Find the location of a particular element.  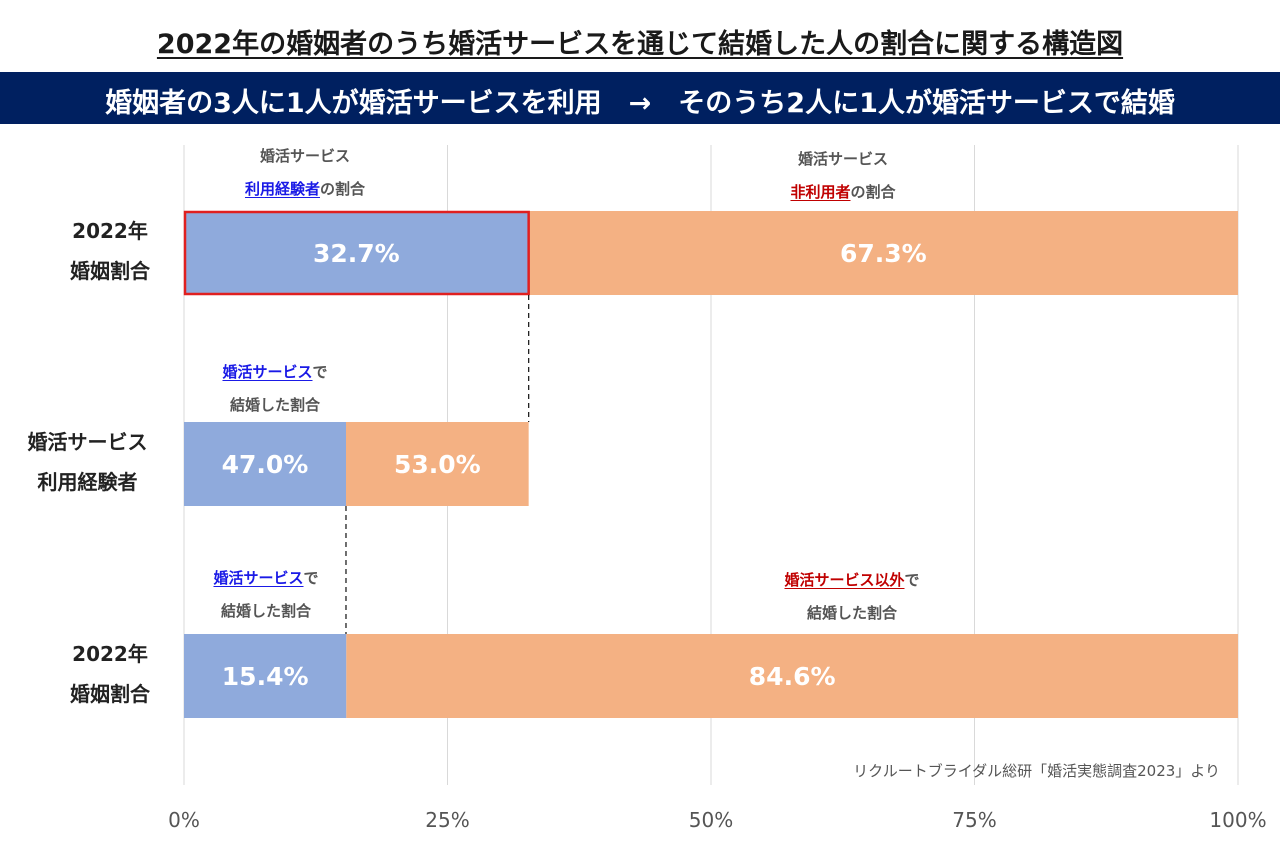

annotation-married-via-service-2: 婚活サービスで 結婚した割合 is located at coordinates (266, 595).